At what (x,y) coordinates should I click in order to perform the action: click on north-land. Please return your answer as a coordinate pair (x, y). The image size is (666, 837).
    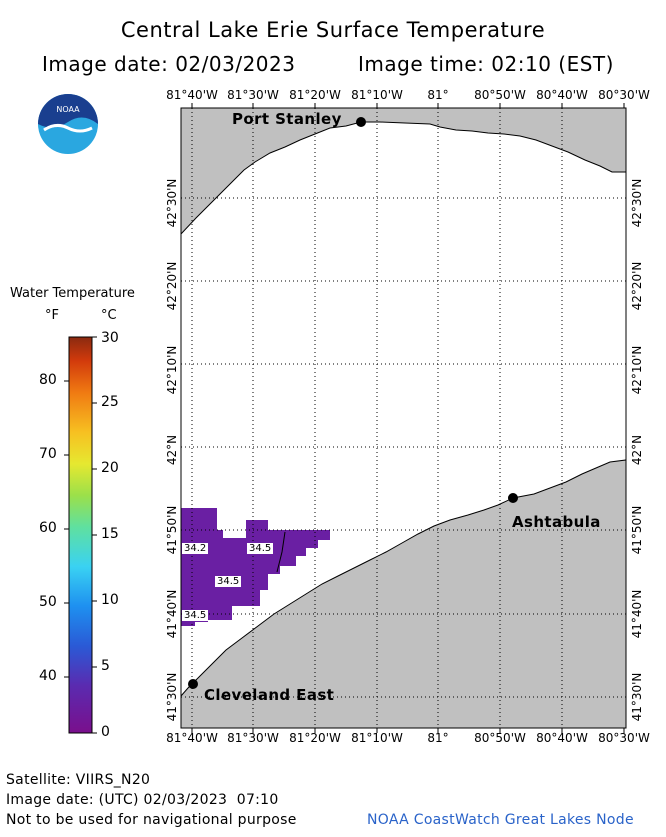
    Looking at the image, I should click on (403, 171).